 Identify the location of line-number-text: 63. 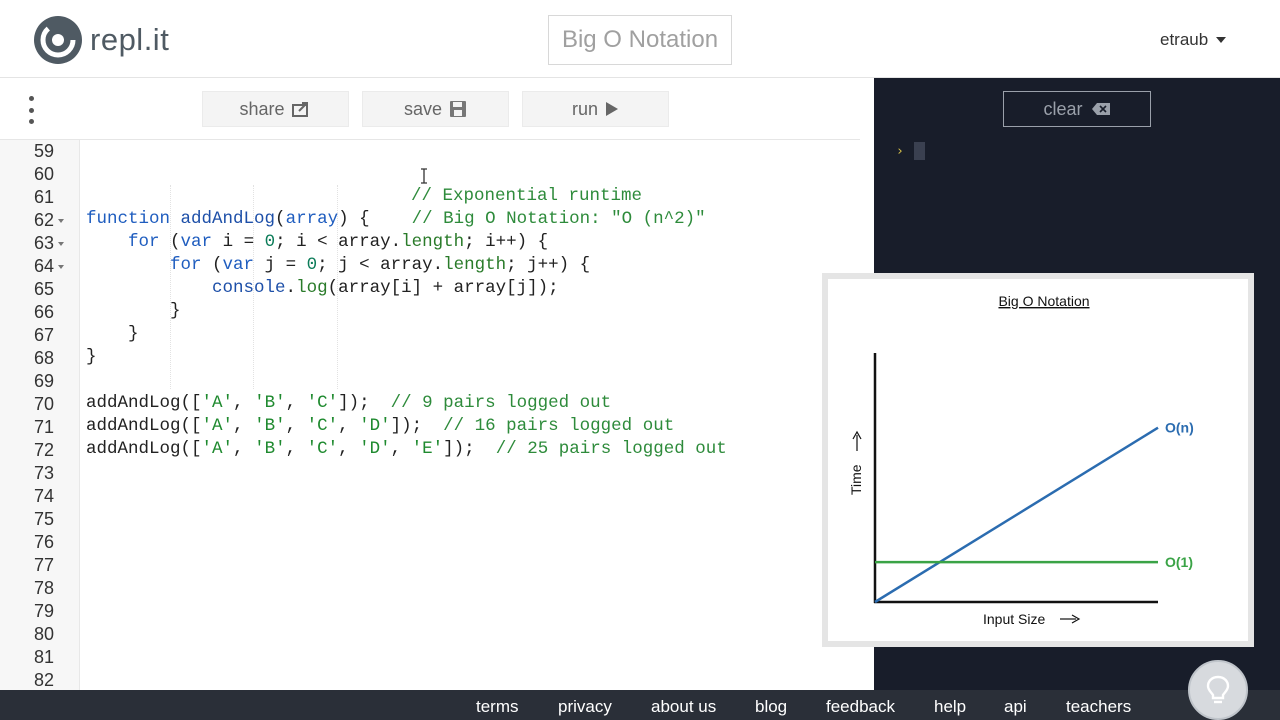
(43, 243).